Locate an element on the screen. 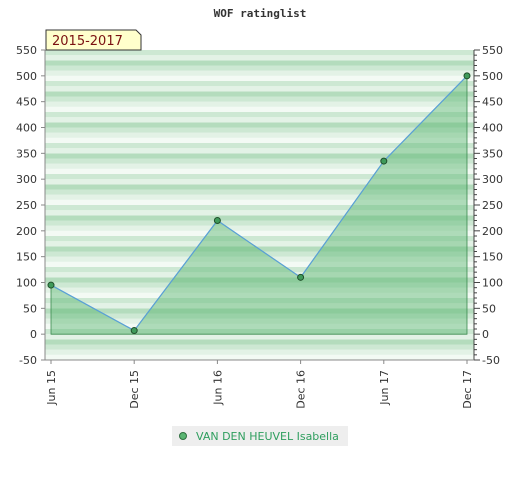 This screenshot has height=485, width=520. x-tick-label: Jun 15 is located at coordinates (51, 388).